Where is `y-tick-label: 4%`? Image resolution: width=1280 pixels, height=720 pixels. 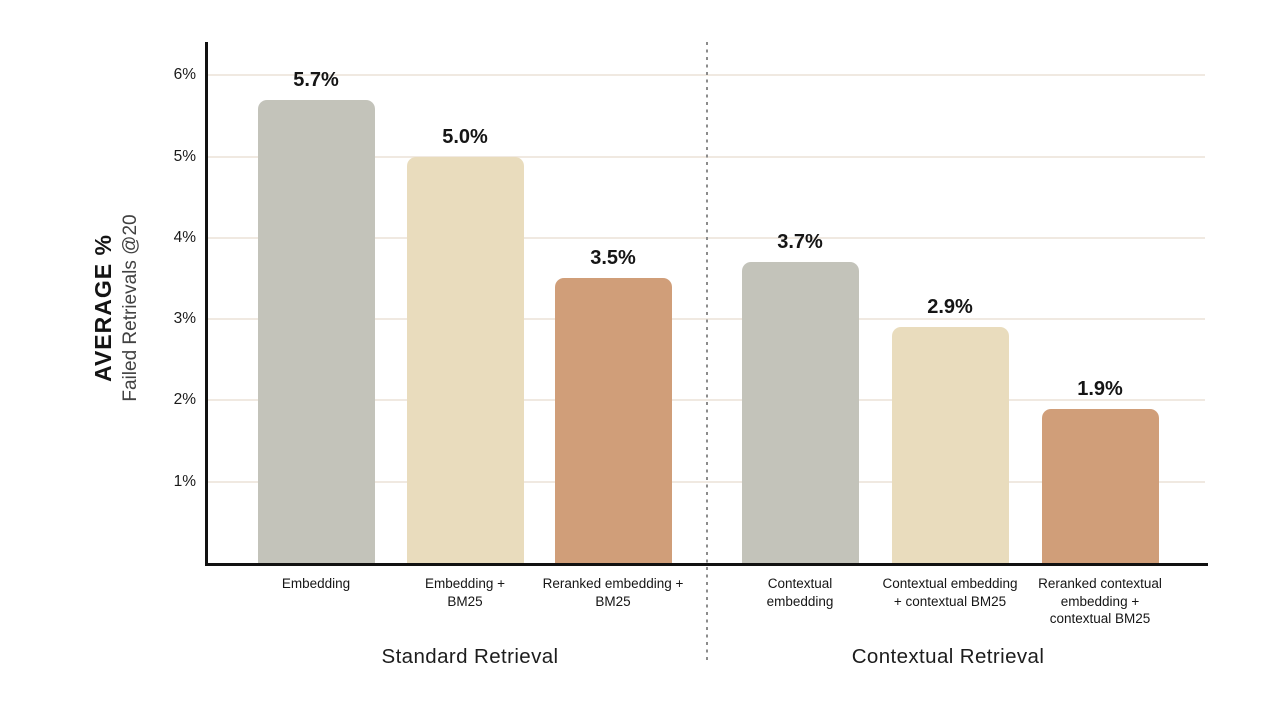 y-tick-label: 4% is located at coordinates (184, 237).